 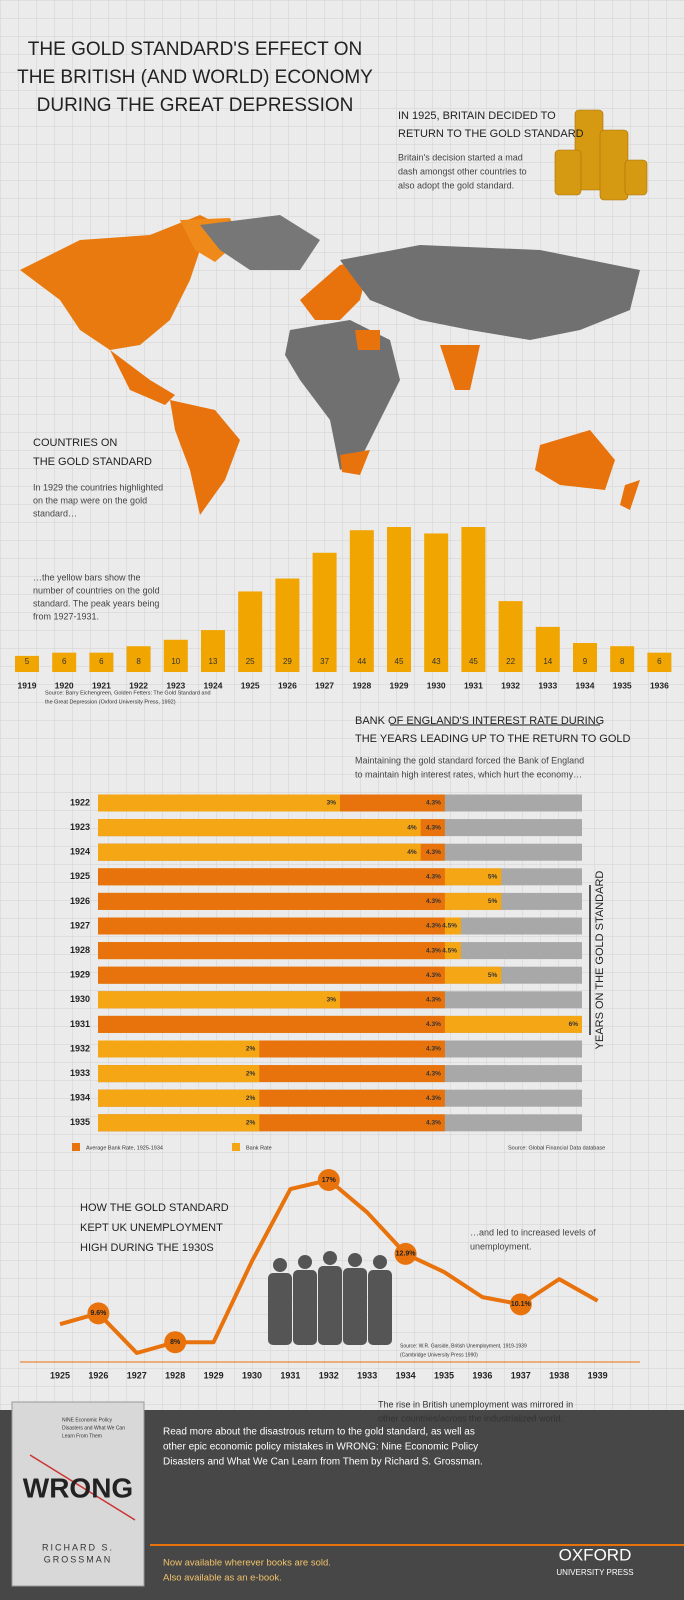 What do you see at coordinates (324, 661) in the screenshot?
I see `bar-value: 37` at bounding box center [324, 661].